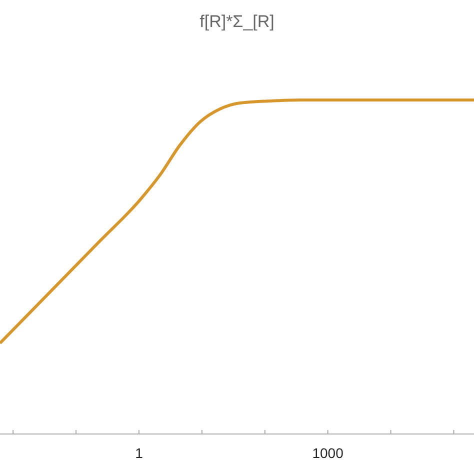 The width and height of the screenshot is (474, 474). Describe the element at coordinates (237, 21) in the screenshot. I see `chart-title: f[R]*Σ_[R]` at that location.